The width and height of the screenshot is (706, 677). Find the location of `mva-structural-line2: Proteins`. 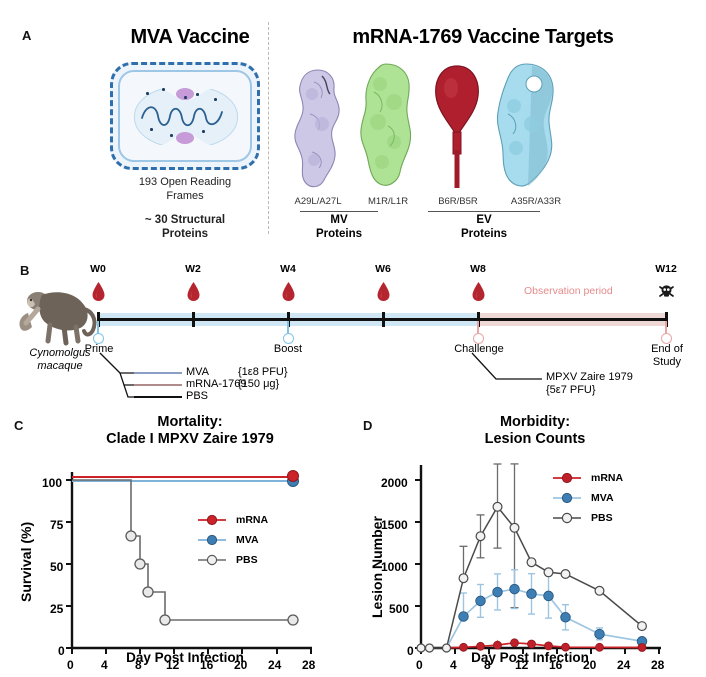

mva-structural-line2: Proteins is located at coordinates (184, 234).